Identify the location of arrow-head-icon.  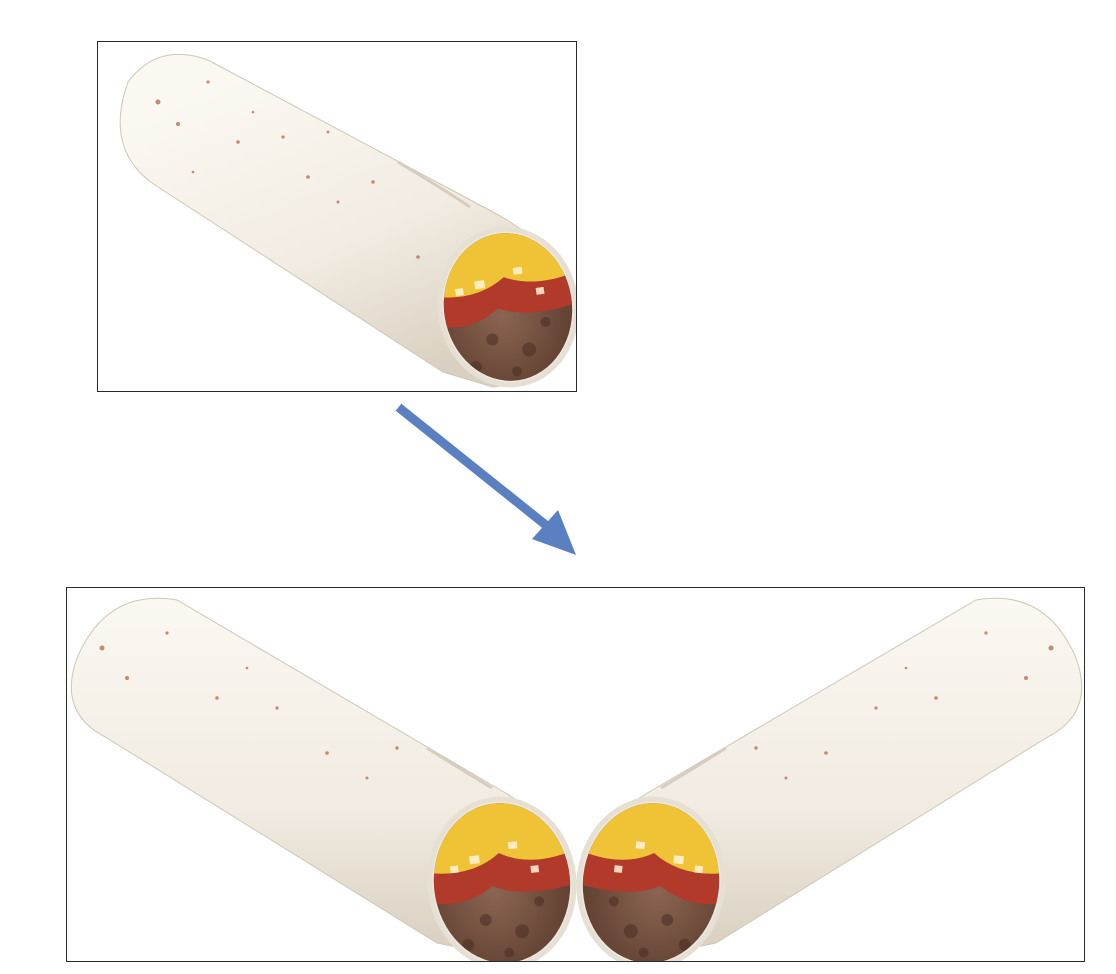
(554, 532).